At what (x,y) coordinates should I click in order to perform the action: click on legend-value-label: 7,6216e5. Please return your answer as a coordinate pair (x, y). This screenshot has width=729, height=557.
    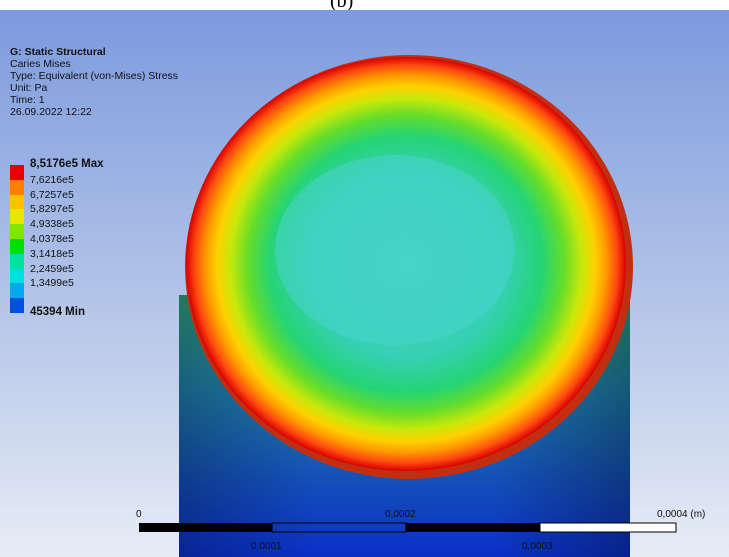
    Looking at the image, I should click on (52, 179).